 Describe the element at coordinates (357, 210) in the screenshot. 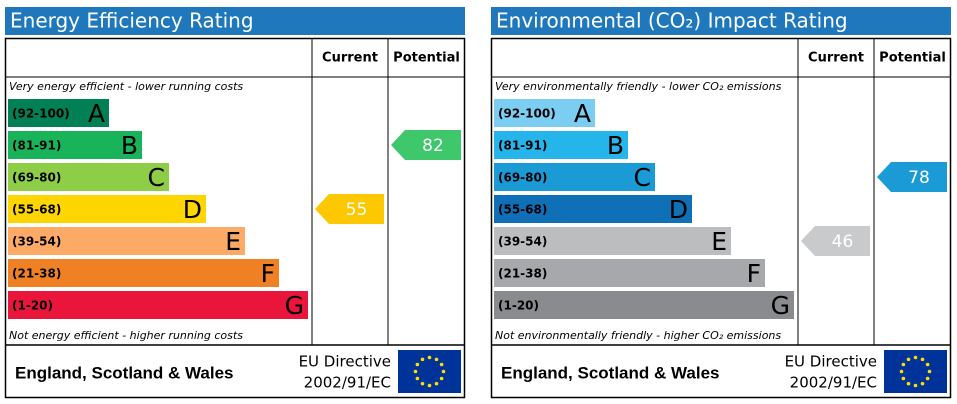

I see `rating-value: 55` at that location.